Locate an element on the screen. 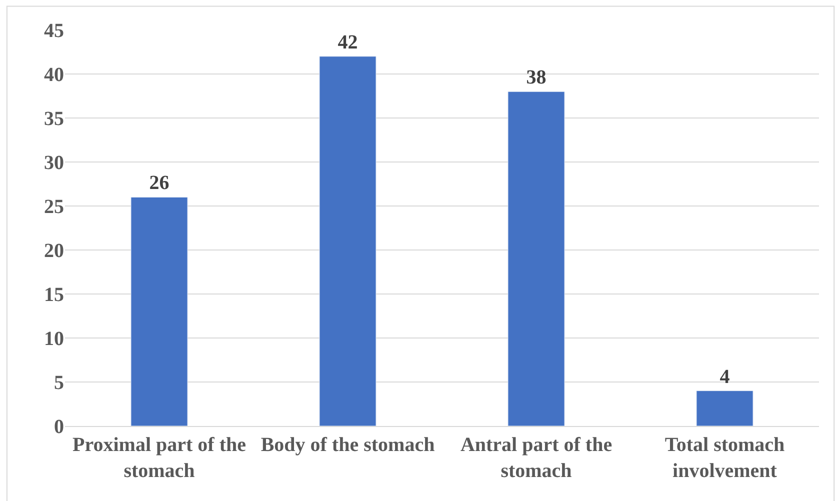  x-tick-label: Body of the stomach is located at coordinates (347, 445).